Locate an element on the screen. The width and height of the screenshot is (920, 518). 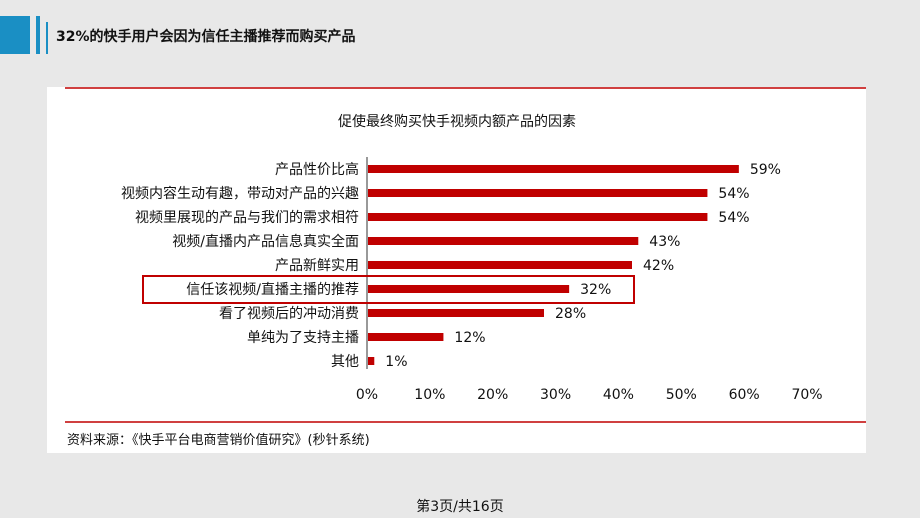
category-label: 产品新鲜实用 is located at coordinates (317, 266).